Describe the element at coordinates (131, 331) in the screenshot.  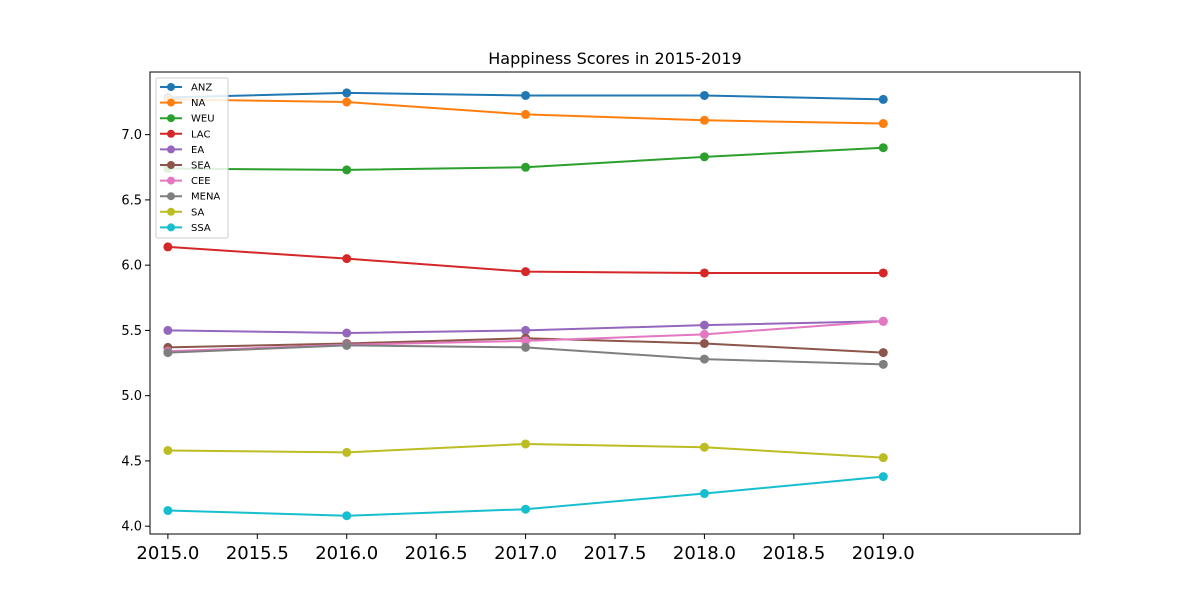
I see `y-tick-label: 5.5` at that location.